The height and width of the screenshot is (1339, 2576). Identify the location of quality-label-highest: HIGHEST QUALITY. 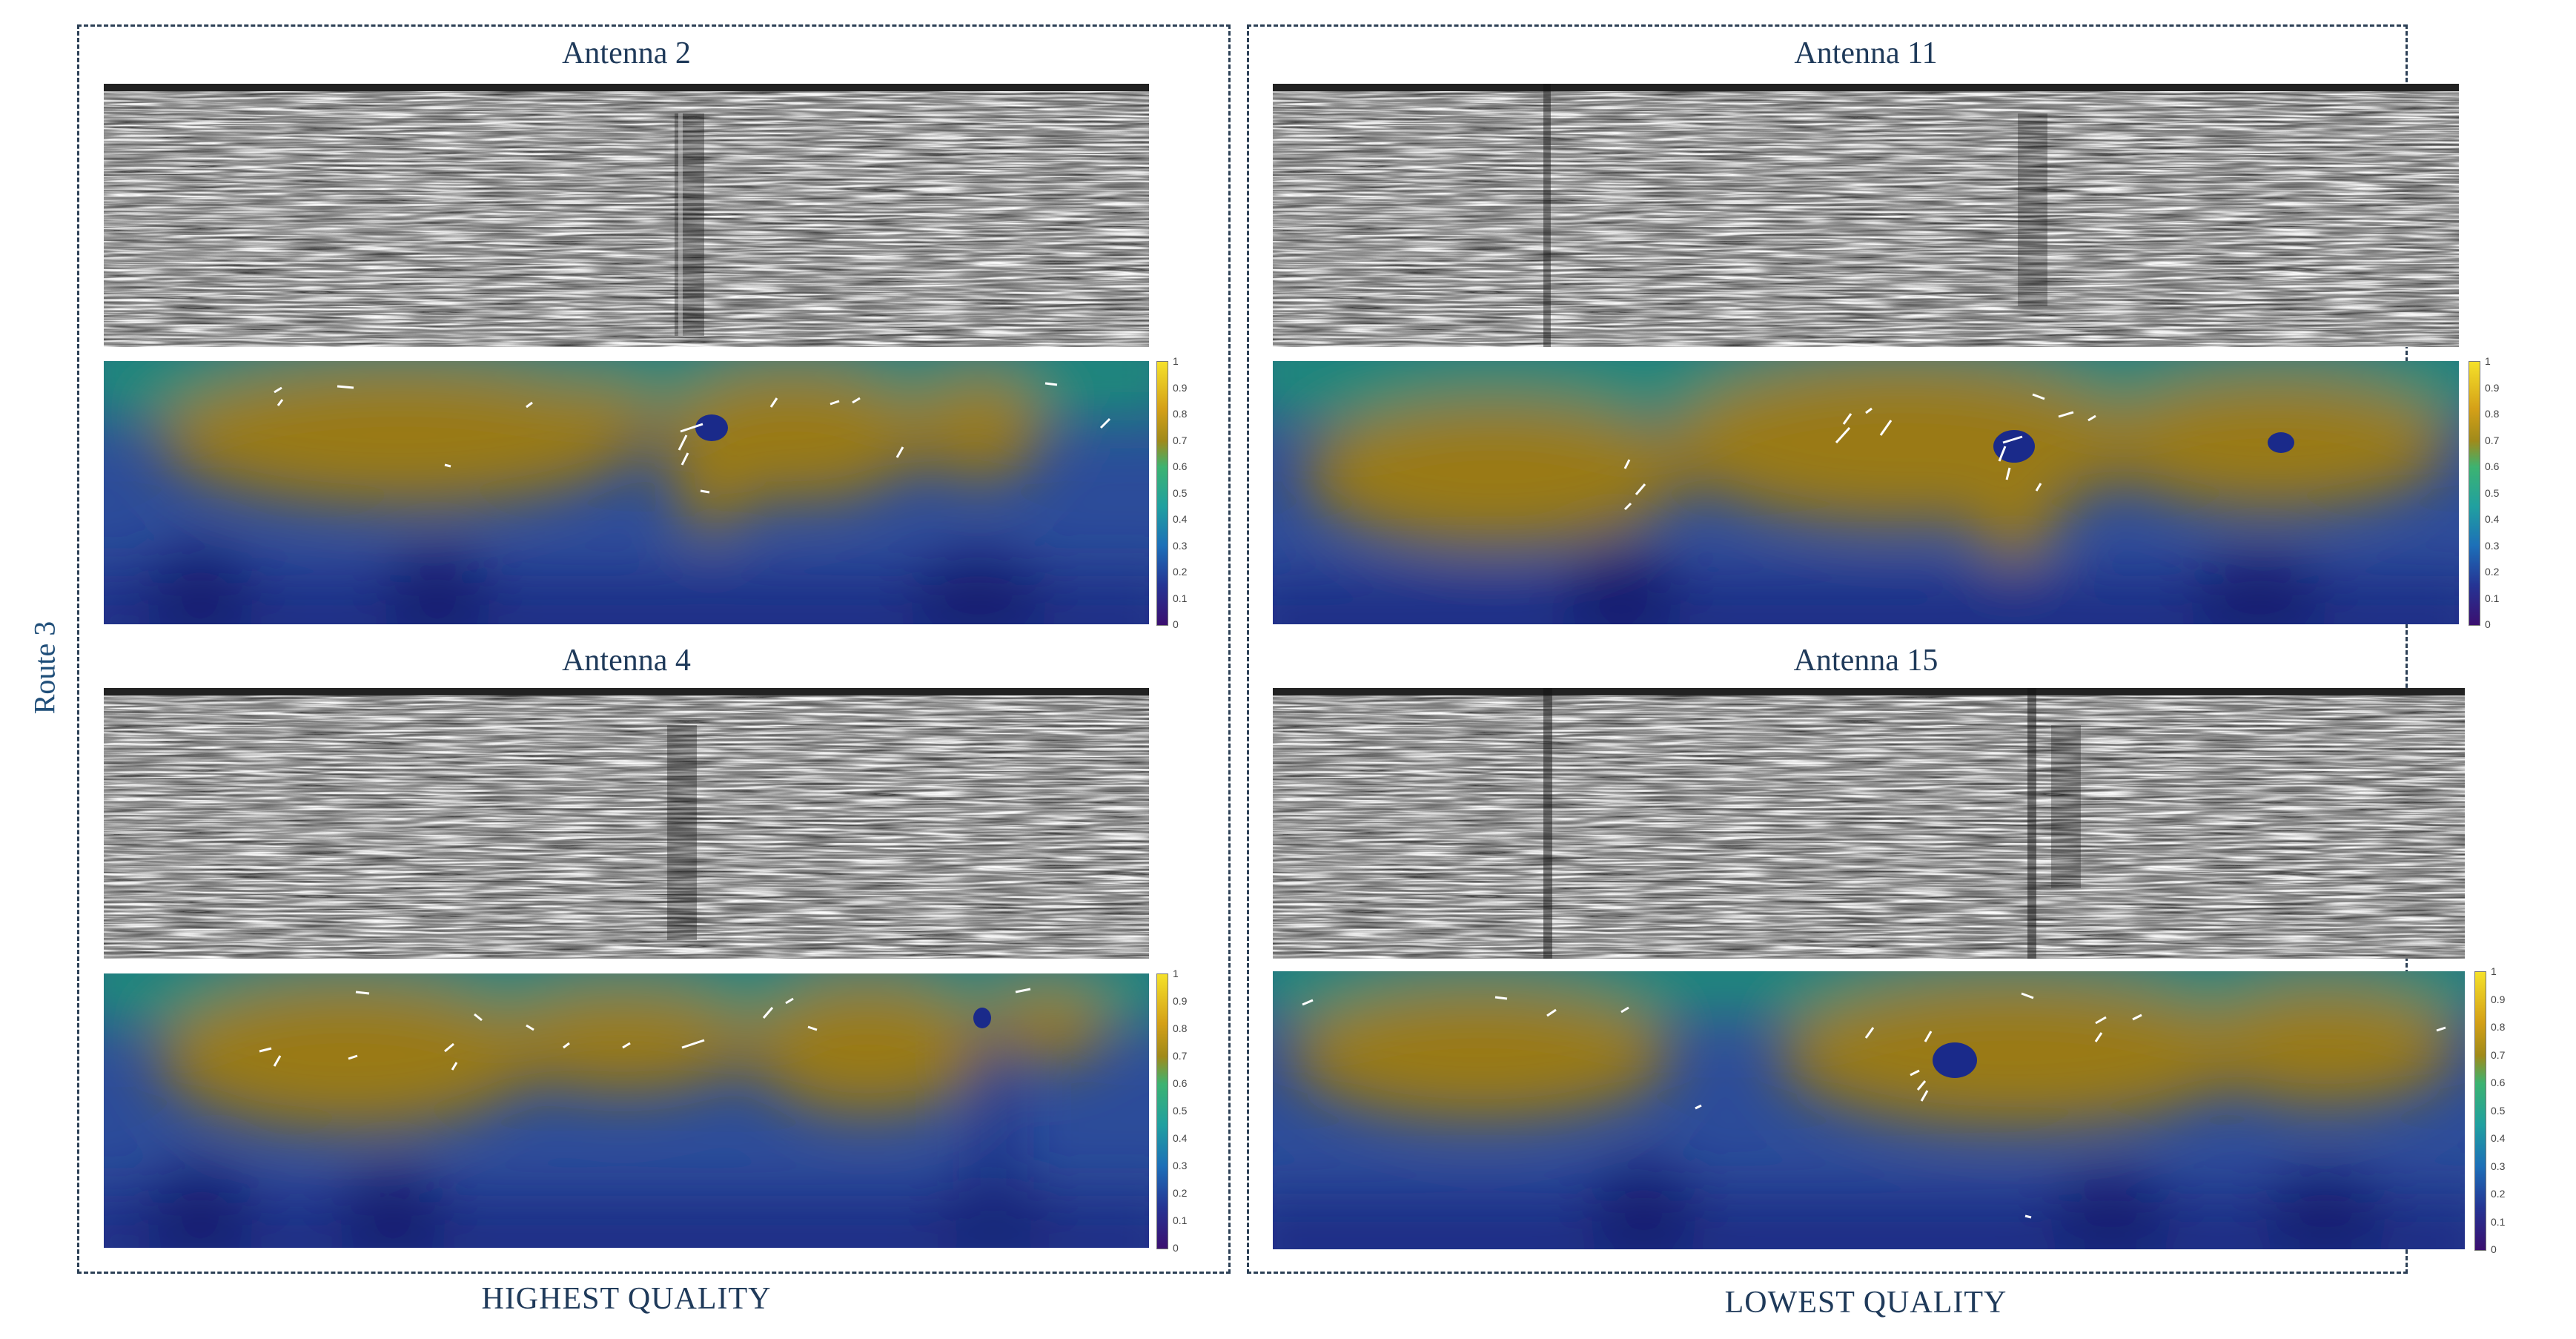
(626, 1299).